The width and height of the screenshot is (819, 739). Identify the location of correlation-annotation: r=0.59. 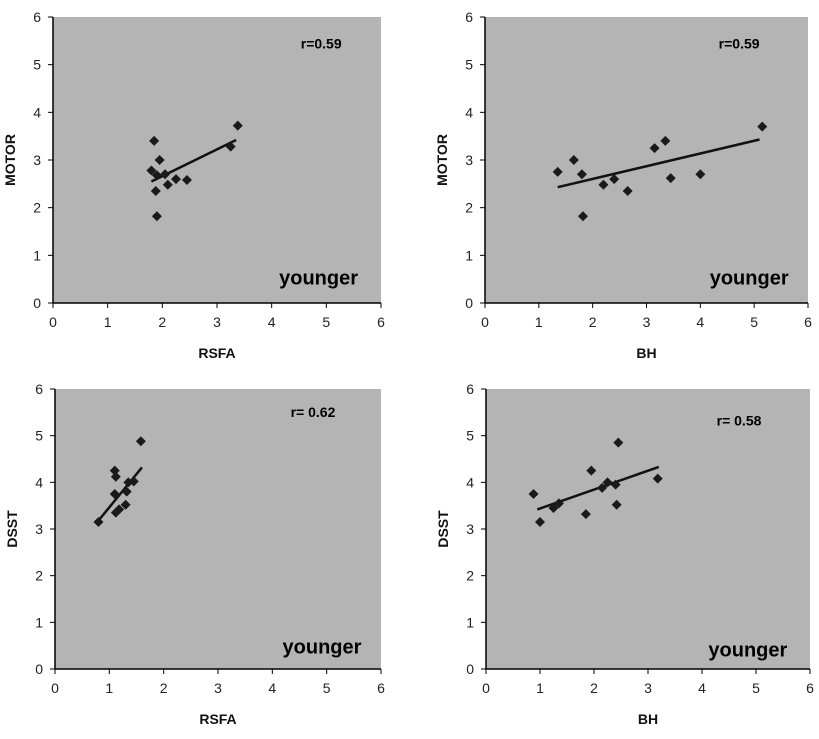
(739, 43).